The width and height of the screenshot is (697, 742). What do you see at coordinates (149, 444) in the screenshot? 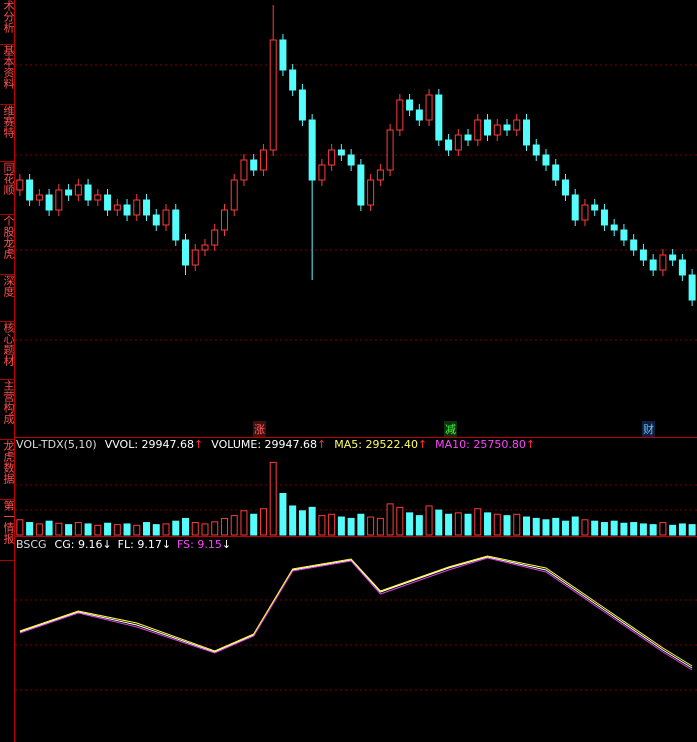
I see `readout-value: VVOL: 29947.68` at bounding box center [149, 444].